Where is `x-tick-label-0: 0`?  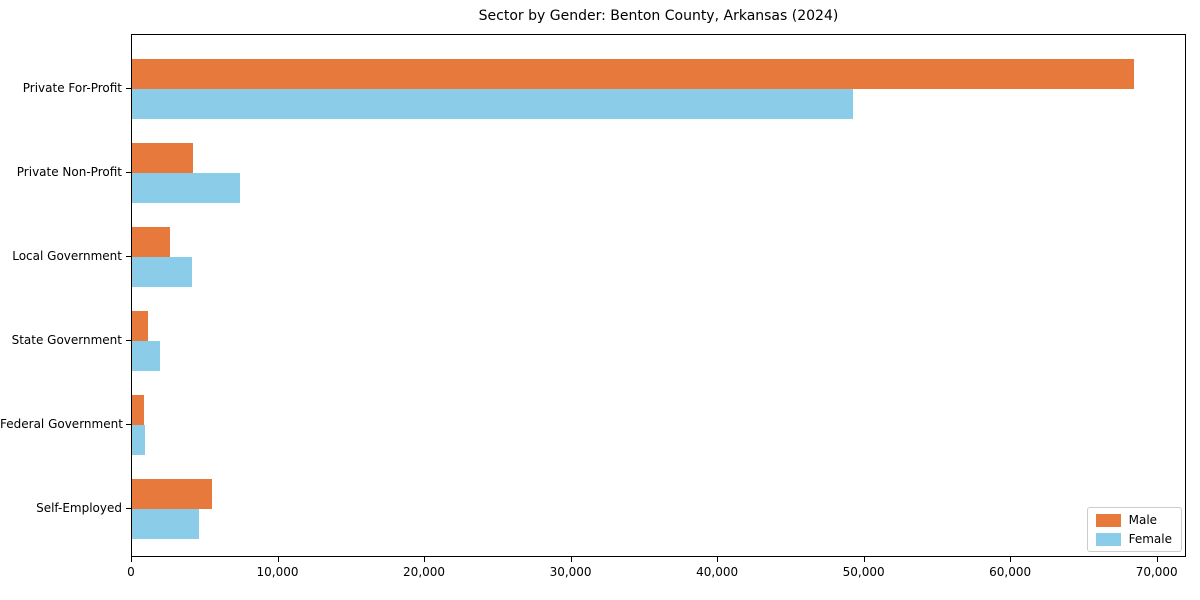 x-tick-label-0: 0 is located at coordinates (131, 572).